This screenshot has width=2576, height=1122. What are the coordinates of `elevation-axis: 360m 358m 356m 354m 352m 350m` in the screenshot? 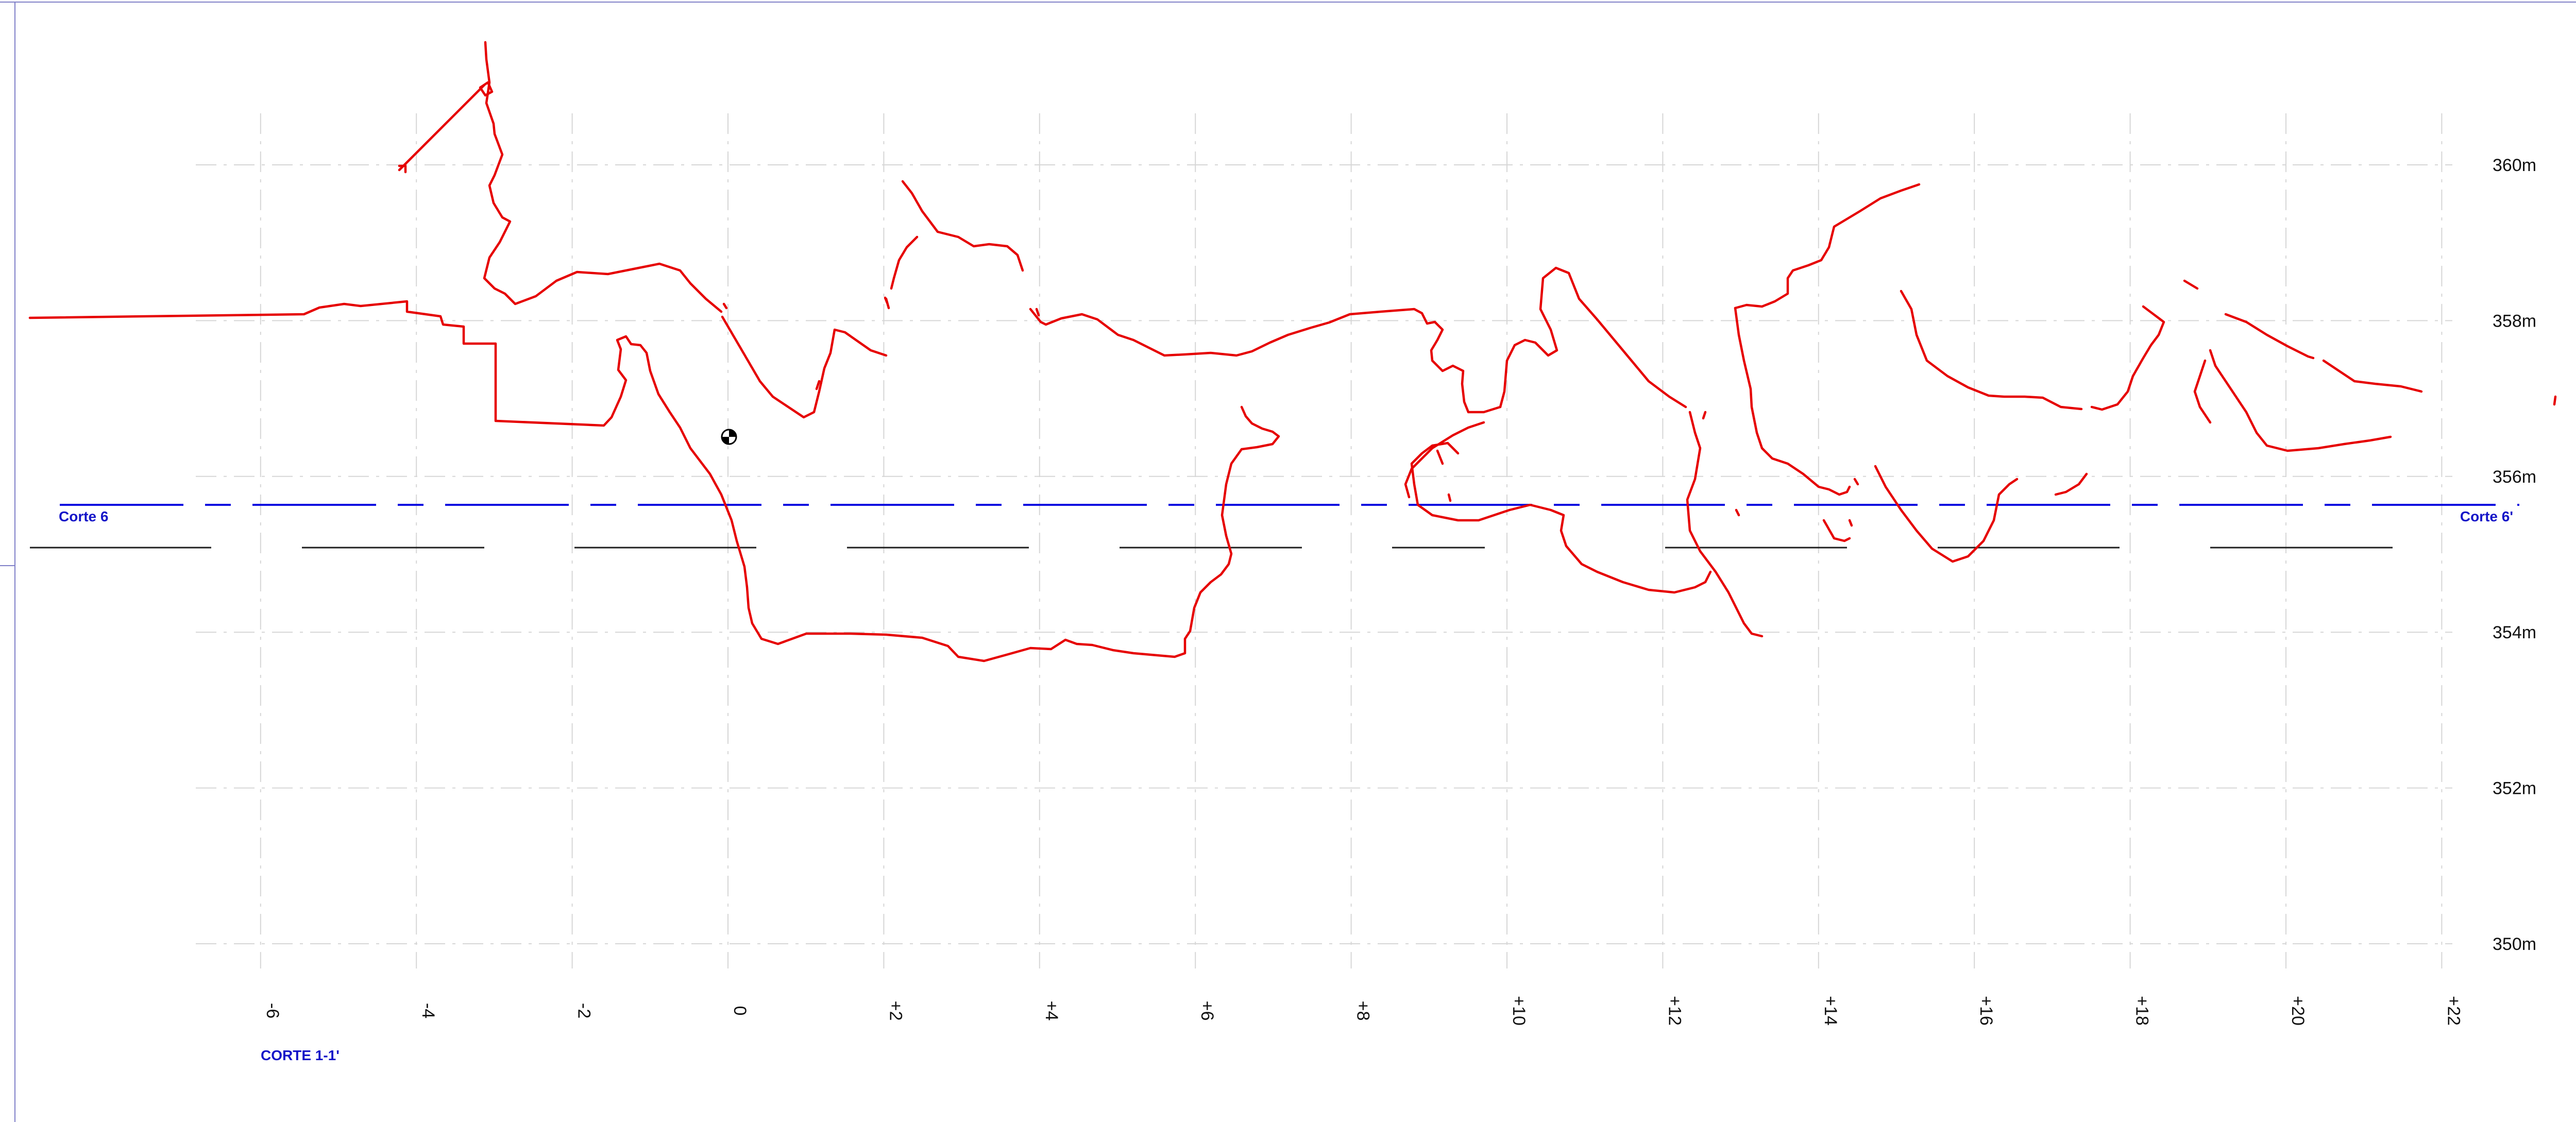 It's located at (2514, 555).